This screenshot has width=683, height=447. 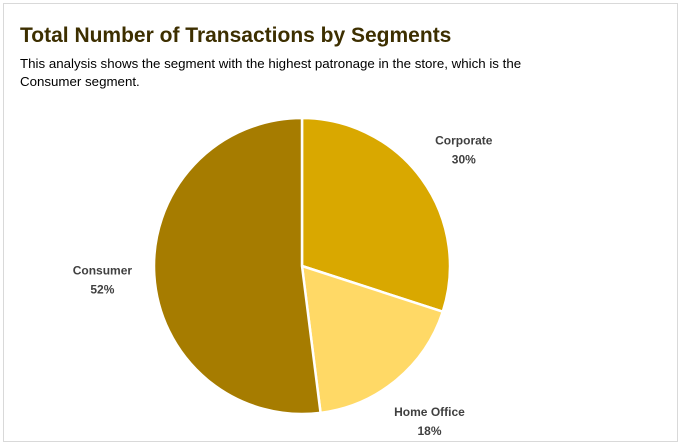 I want to click on chart-title: Total Number of Transactions by Segments, so click(x=236, y=35).